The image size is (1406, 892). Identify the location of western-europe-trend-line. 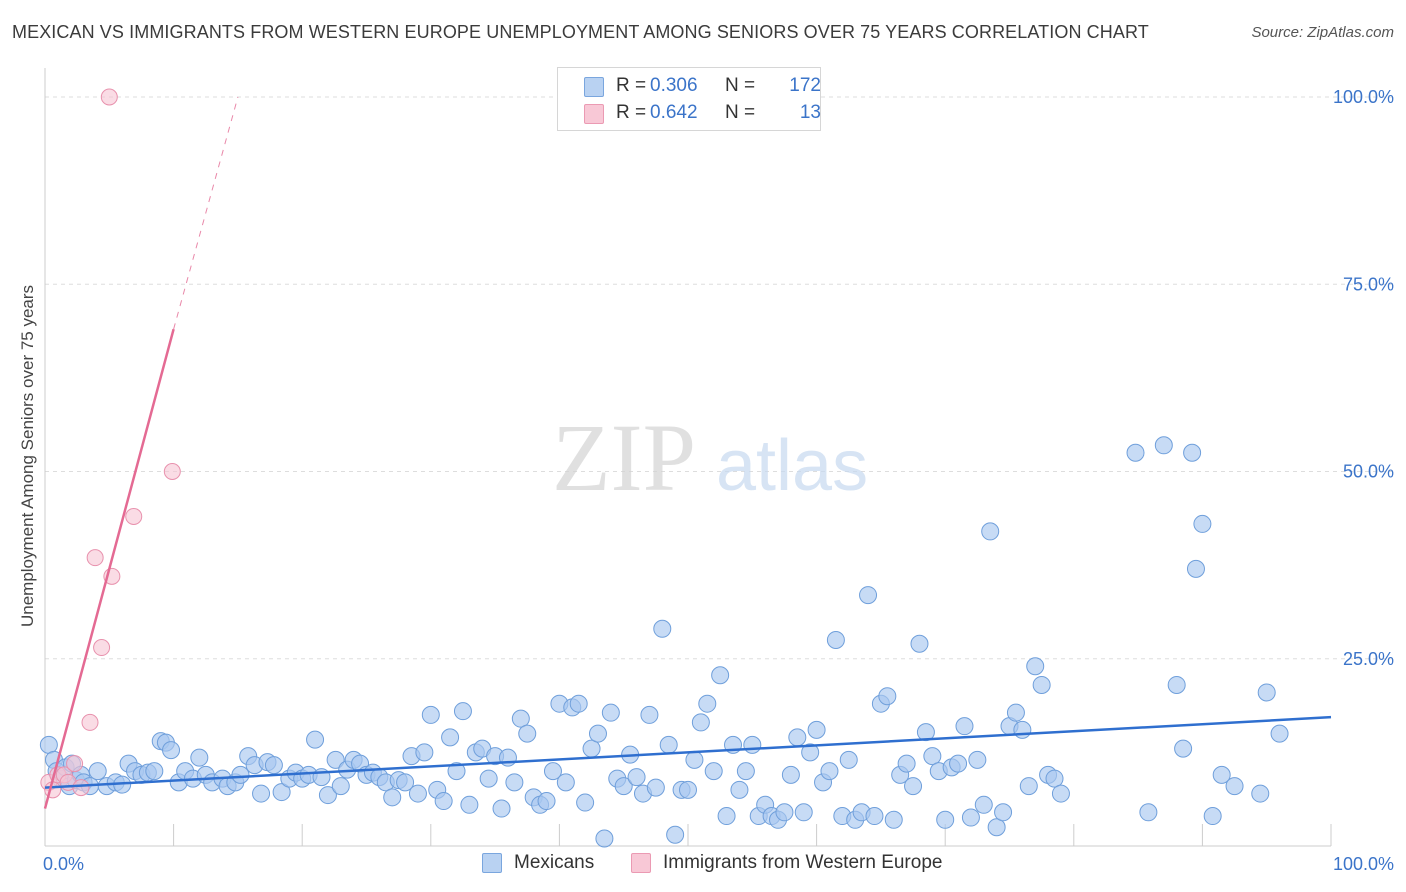
(109, 568).